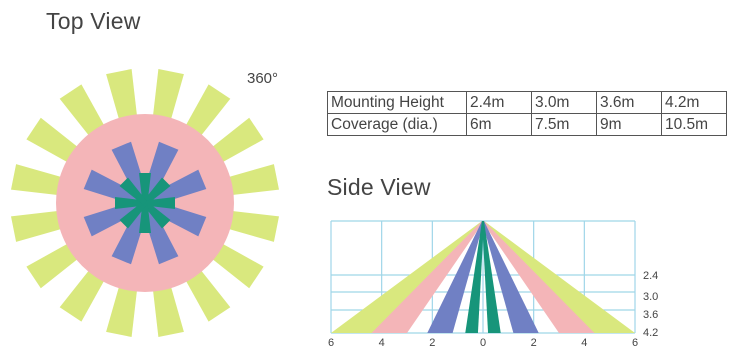 Image resolution: width=734 pixels, height=352 pixels. Describe the element at coordinates (694, 102) in the screenshot. I see `table-cell: 4.2m` at that location.